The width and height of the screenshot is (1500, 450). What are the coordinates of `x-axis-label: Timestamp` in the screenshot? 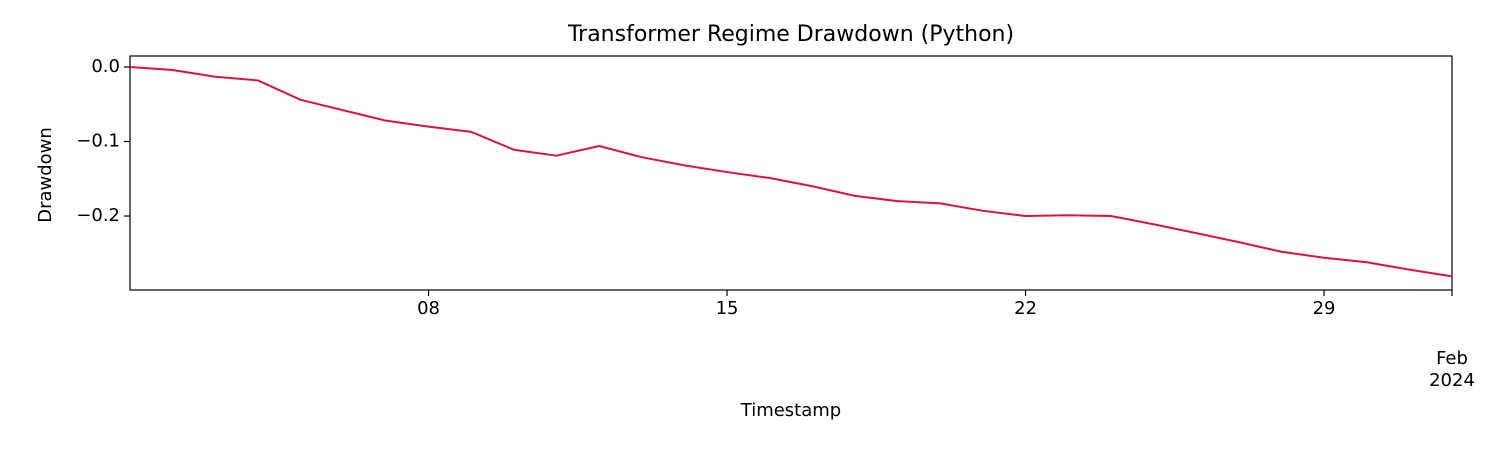 It's located at (790, 410).